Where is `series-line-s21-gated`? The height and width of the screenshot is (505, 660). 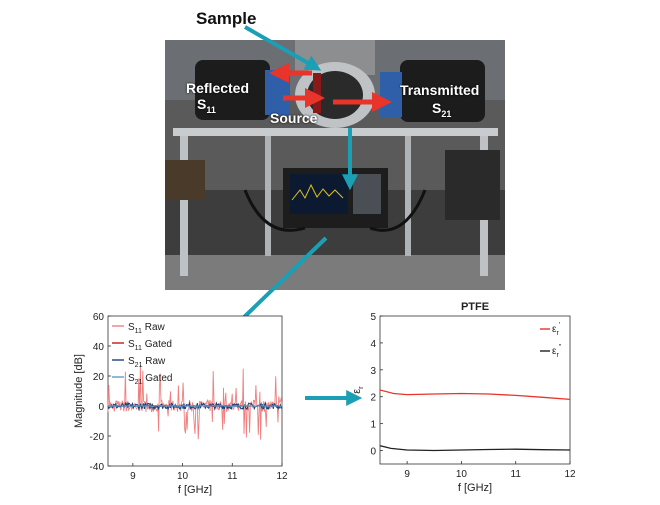
series-line-s21-gated is located at coordinates (195, 406).